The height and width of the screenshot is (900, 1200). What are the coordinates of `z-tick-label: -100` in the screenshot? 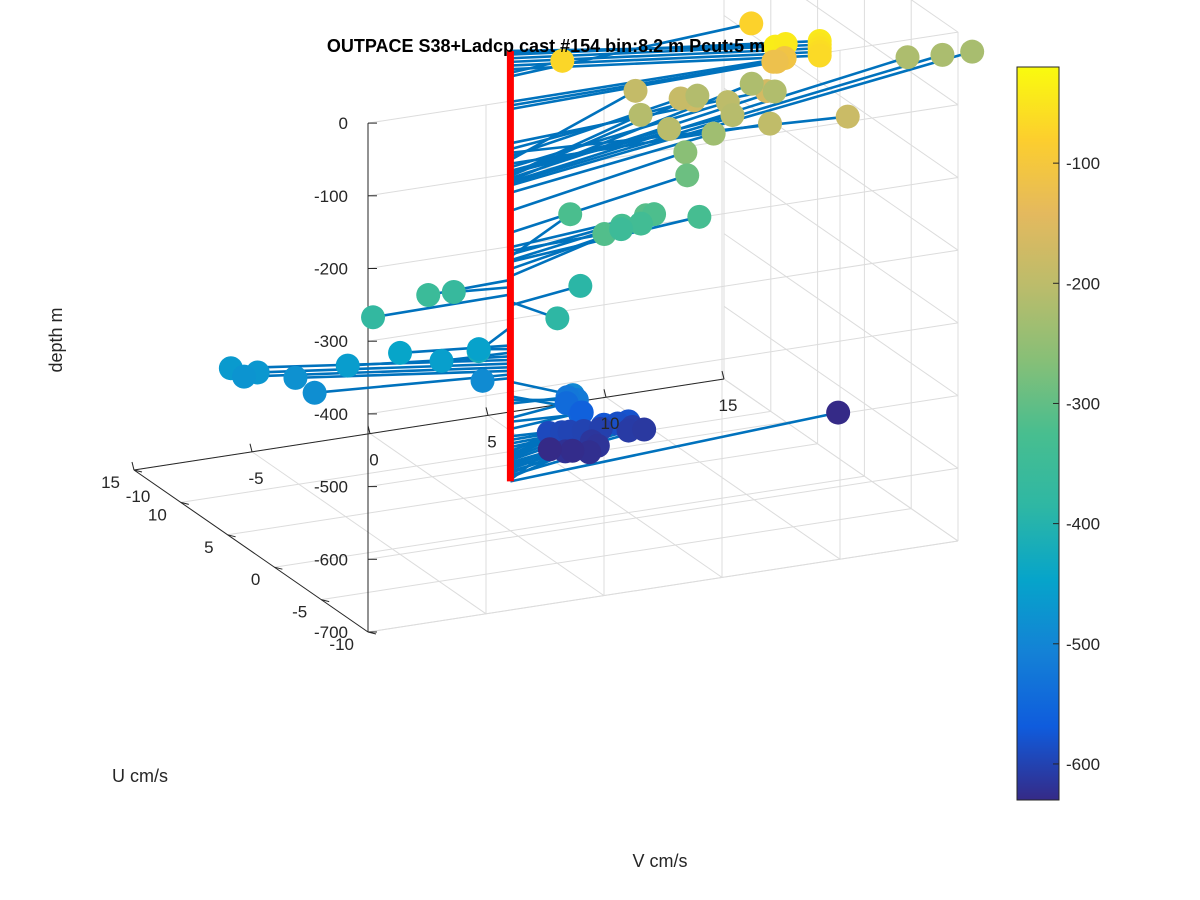 It's located at (331, 196).